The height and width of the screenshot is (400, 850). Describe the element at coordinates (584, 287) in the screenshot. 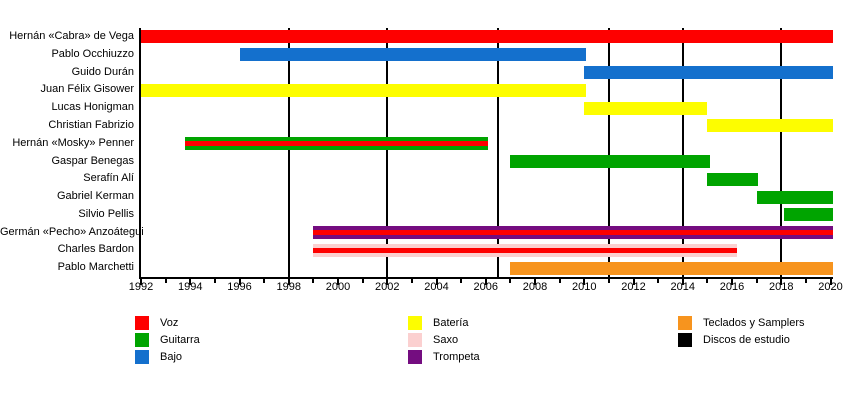

I see `x-tick-label: 2010` at that location.